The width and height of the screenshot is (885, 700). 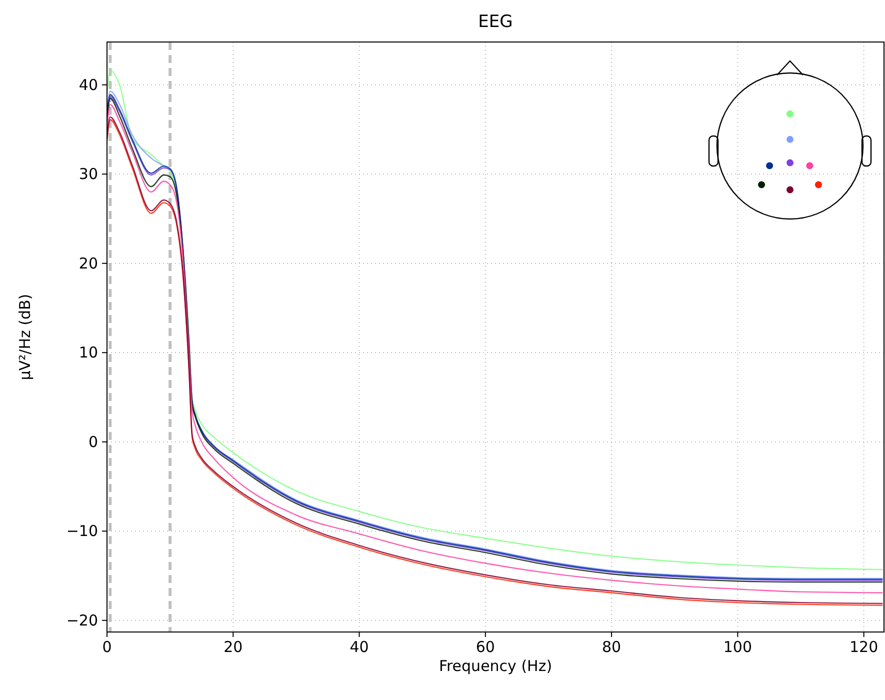 What do you see at coordinates (82, 531) in the screenshot?
I see `y-tick-label: −10` at bounding box center [82, 531].